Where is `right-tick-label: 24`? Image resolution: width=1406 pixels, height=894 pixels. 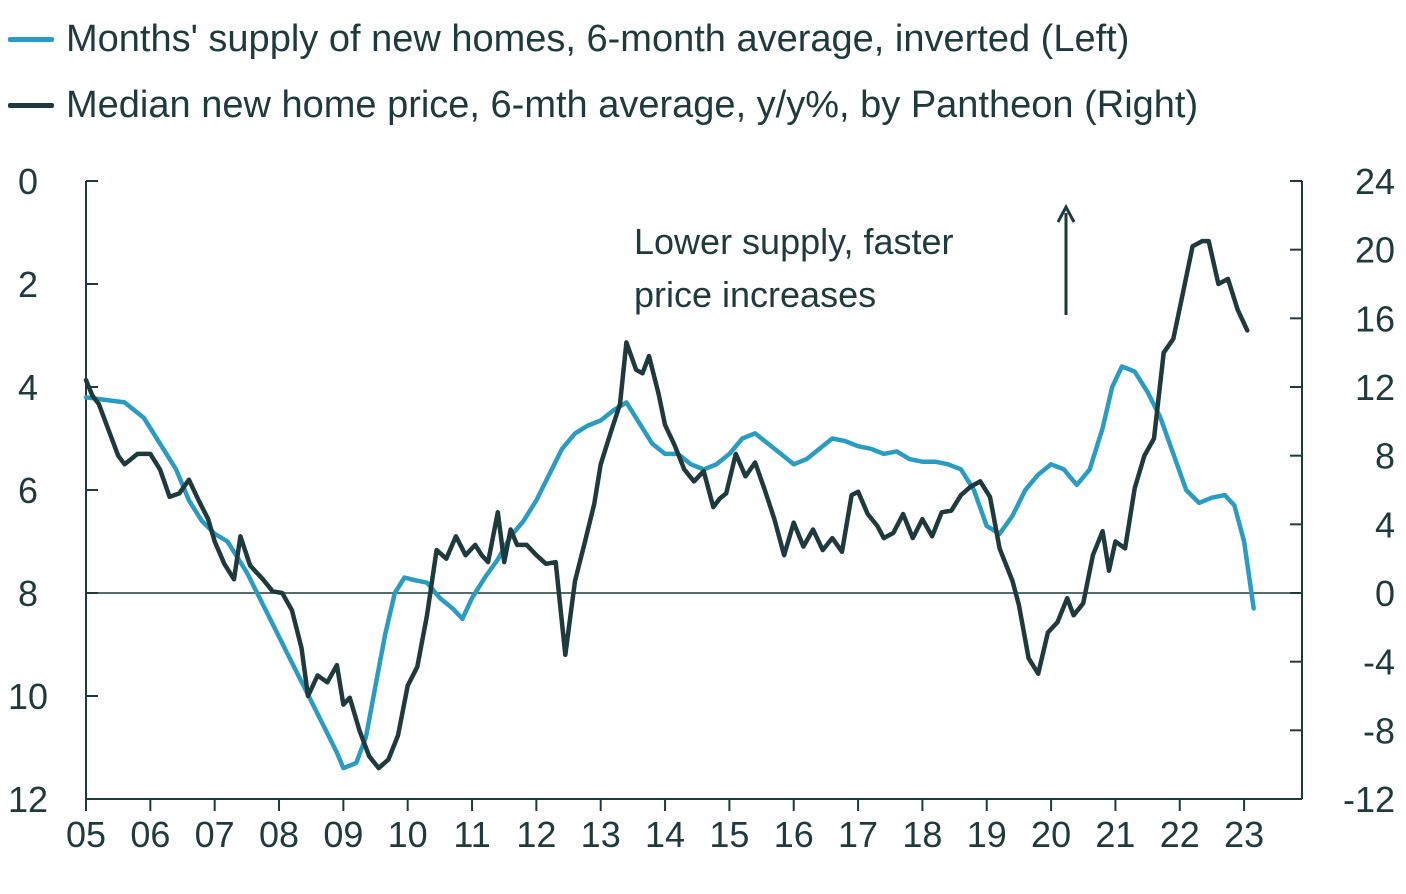 right-tick-label: 24 is located at coordinates (1375, 181).